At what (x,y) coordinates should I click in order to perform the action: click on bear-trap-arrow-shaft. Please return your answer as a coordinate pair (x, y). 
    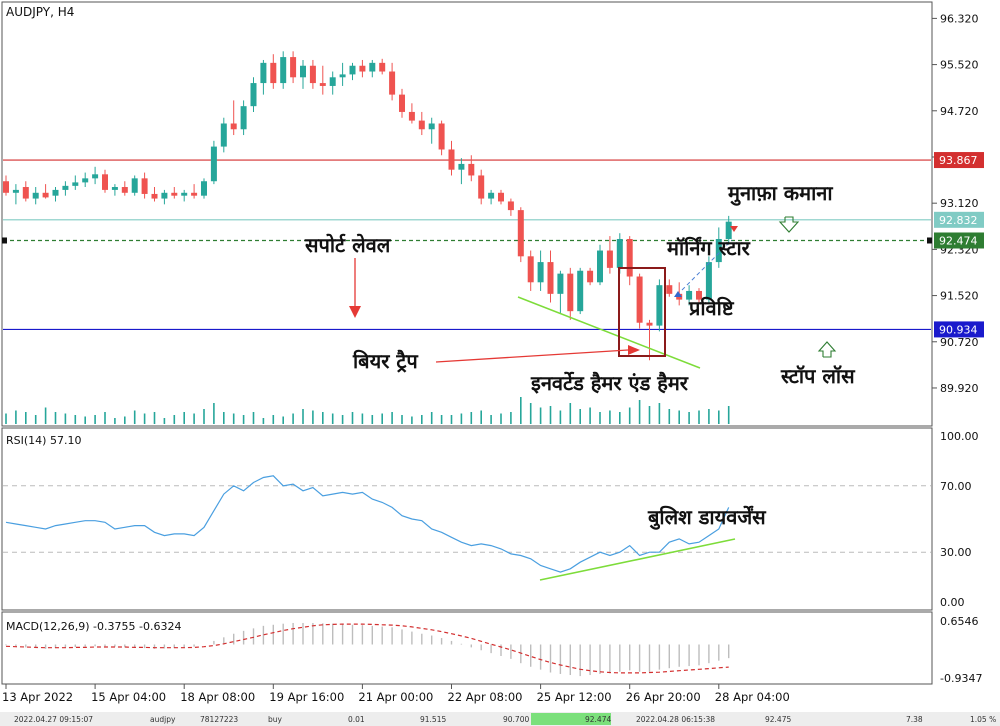
    Looking at the image, I should click on (532, 356).